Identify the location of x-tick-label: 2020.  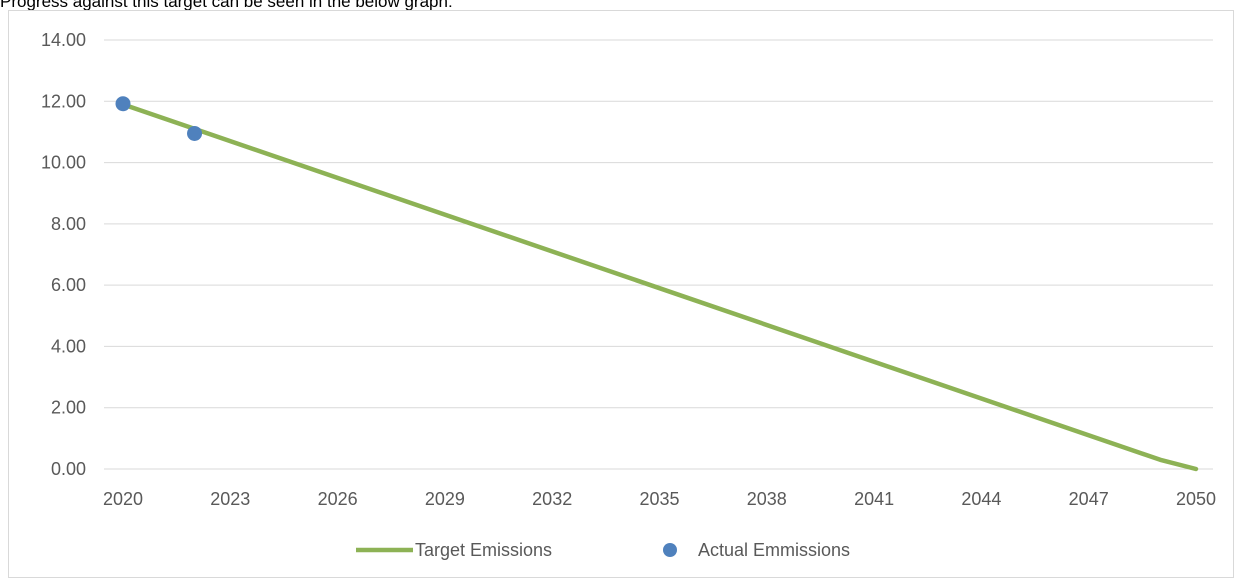
(123, 499).